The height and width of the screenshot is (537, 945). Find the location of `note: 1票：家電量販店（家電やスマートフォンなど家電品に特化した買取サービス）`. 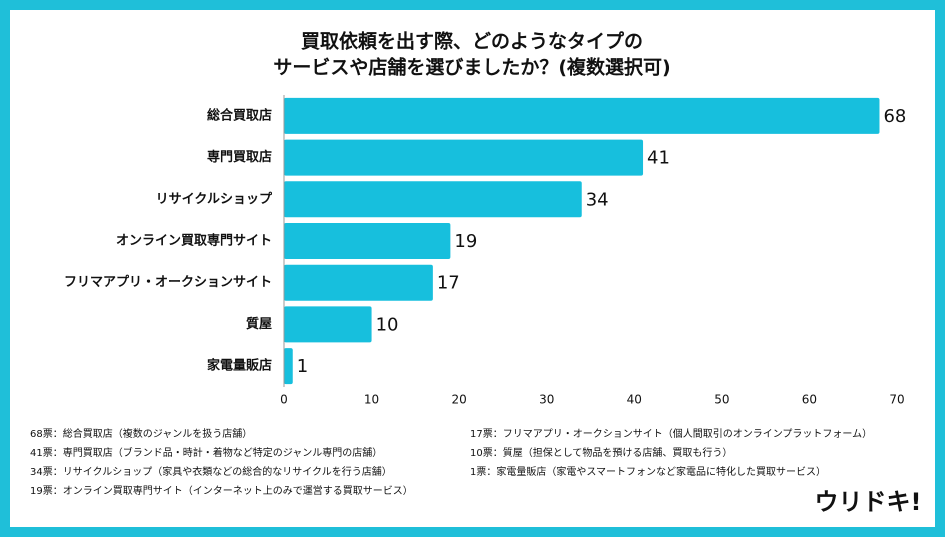

note: 1票：家電量販店（家電やスマートフォンなど家電品に特化した買取サービス） is located at coordinates (648, 471).